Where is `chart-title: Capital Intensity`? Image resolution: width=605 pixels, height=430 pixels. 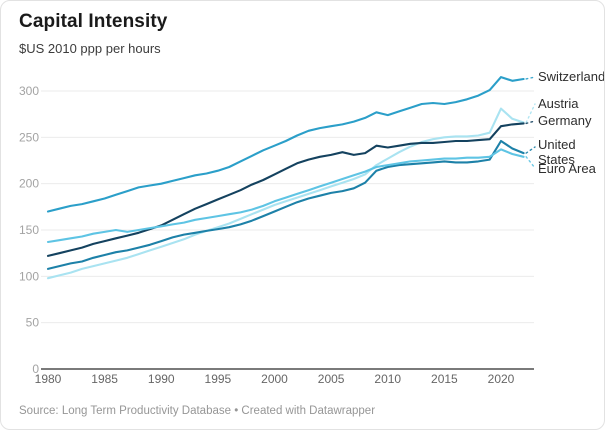
chart-title: Capital Intensity is located at coordinates (93, 21).